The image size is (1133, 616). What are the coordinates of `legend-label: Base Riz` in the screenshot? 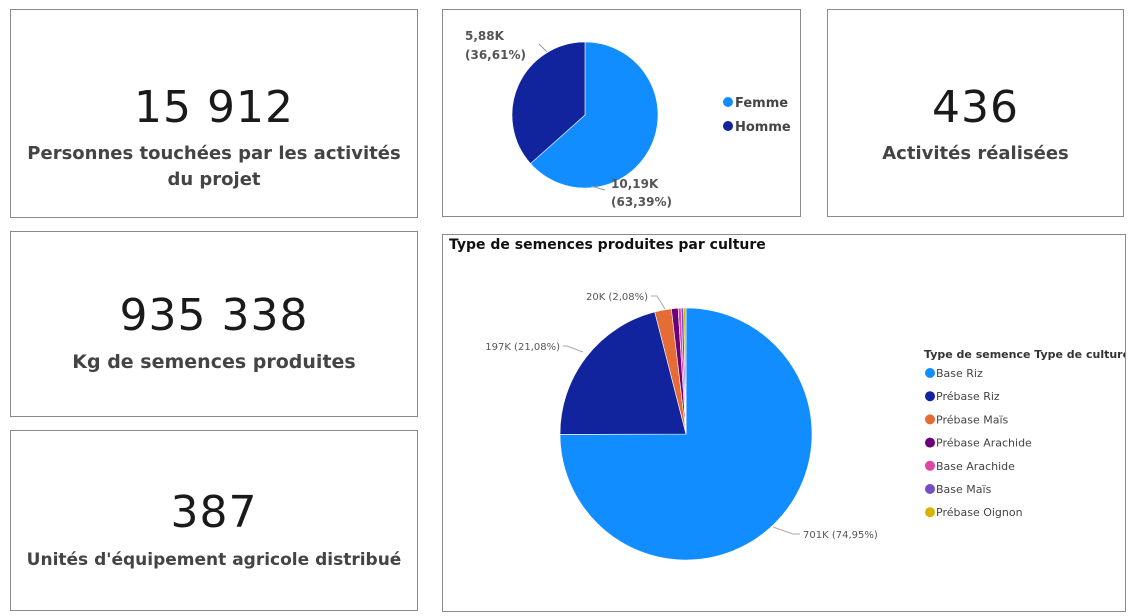 It's located at (959, 373).